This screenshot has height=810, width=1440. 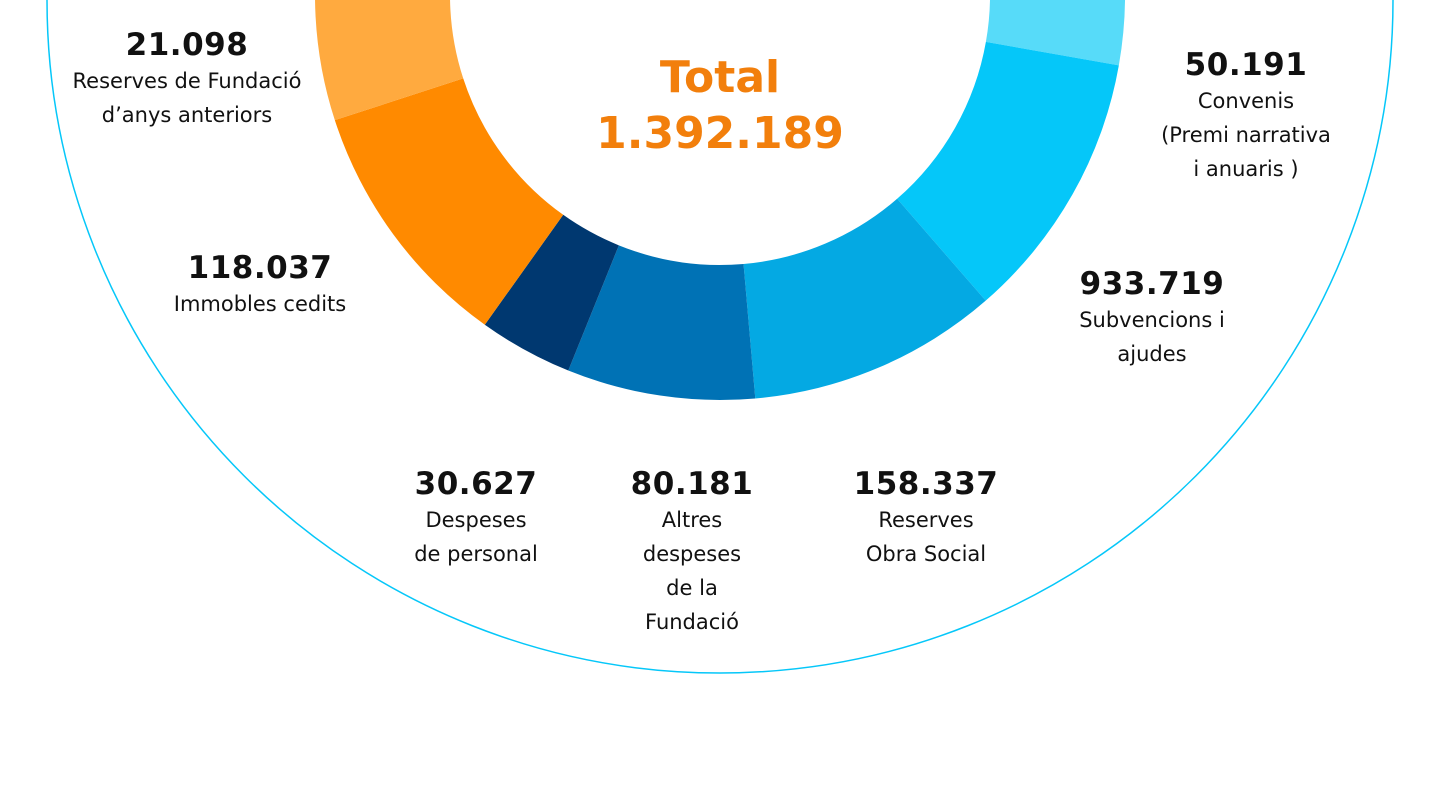 What do you see at coordinates (1152, 284) in the screenshot?
I see `data-label-value: 933.719` at bounding box center [1152, 284].